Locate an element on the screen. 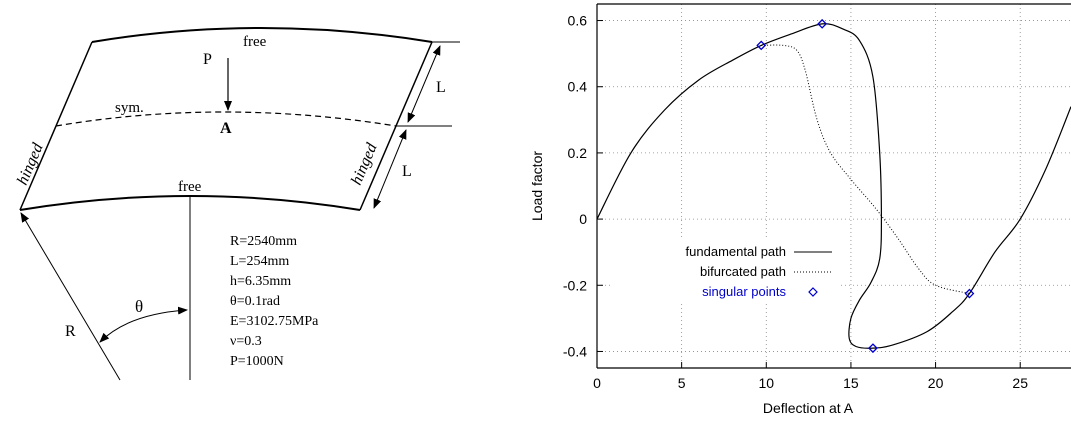 This screenshot has width=1071, height=422. shell-top-edge is located at coordinates (262, 35).